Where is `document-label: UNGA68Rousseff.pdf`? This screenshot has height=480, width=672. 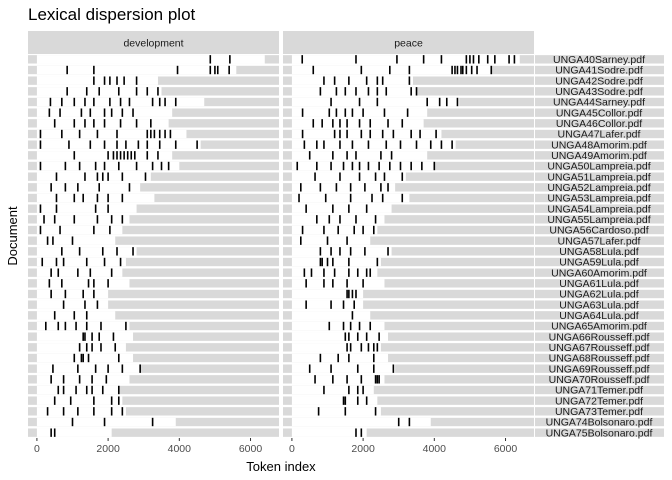
document-label: UNGA68Rousseff.pdf is located at coordinates (599, 359).